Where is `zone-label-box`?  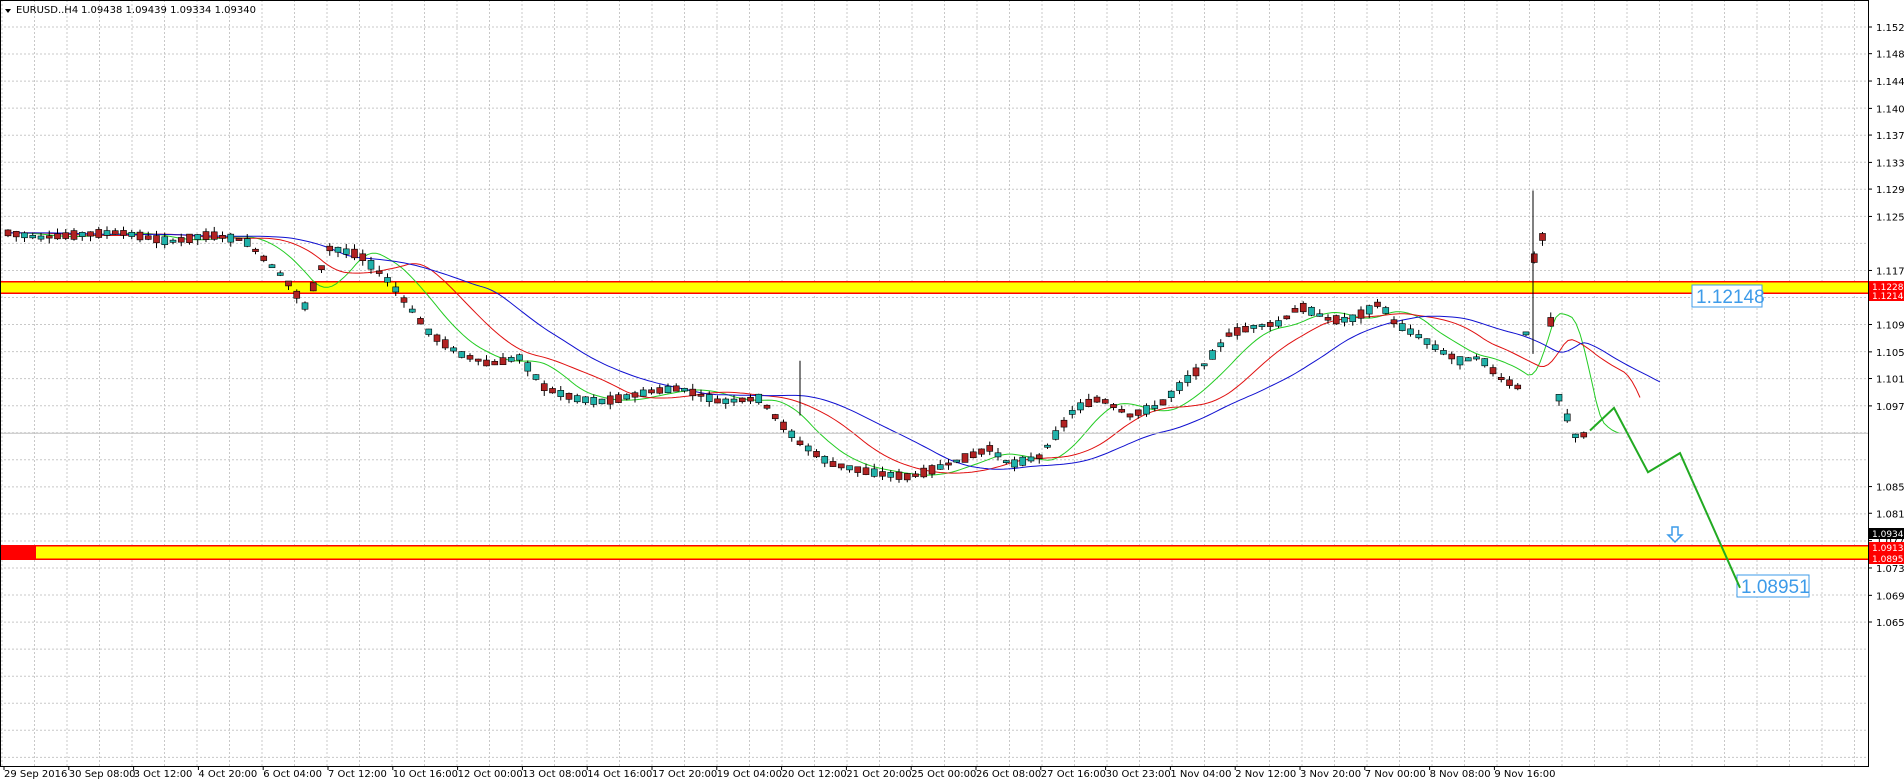 zone-label-box is located at coordinates (1727, 296).